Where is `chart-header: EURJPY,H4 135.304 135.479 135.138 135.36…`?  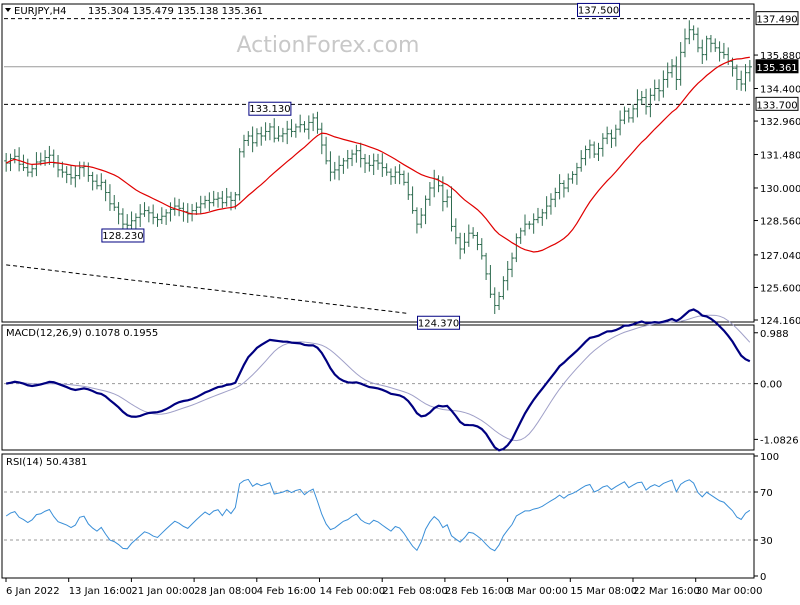 chart-header: EURJPY,H4 135.304 135.479 135.138 135.36… is located at coordinates (134, 11).